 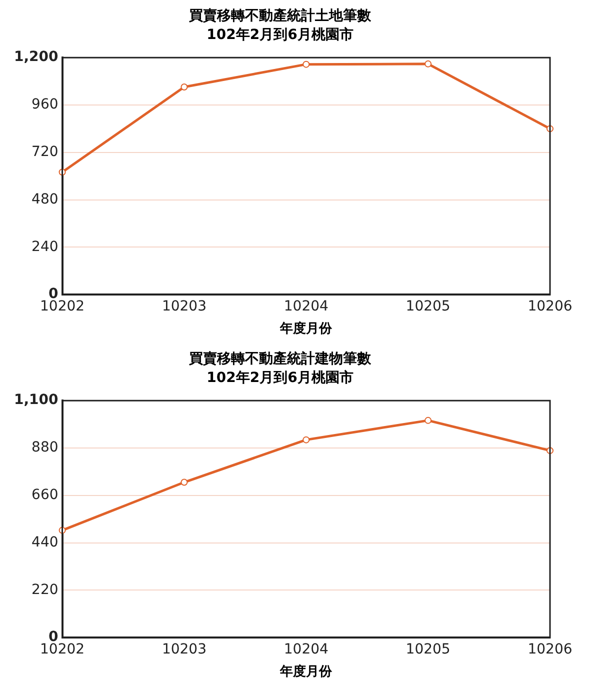 What do you see at coordinates (45, 590) in the screenshot?
I see `y-tick-label: 220` at bounding box center [45, 590].